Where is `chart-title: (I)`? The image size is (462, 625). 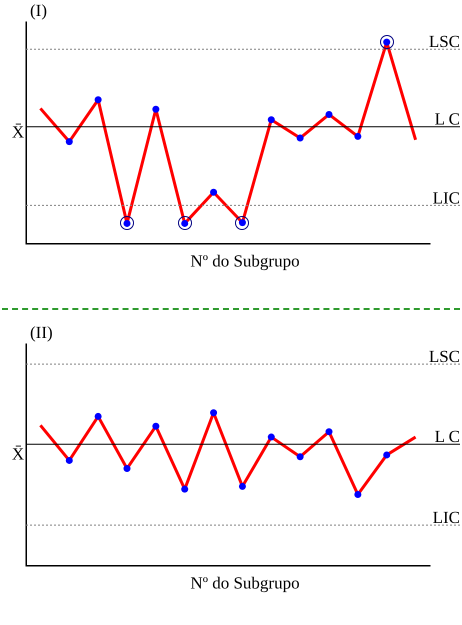
chart-title: (I) is located at coordinates (38, 10).